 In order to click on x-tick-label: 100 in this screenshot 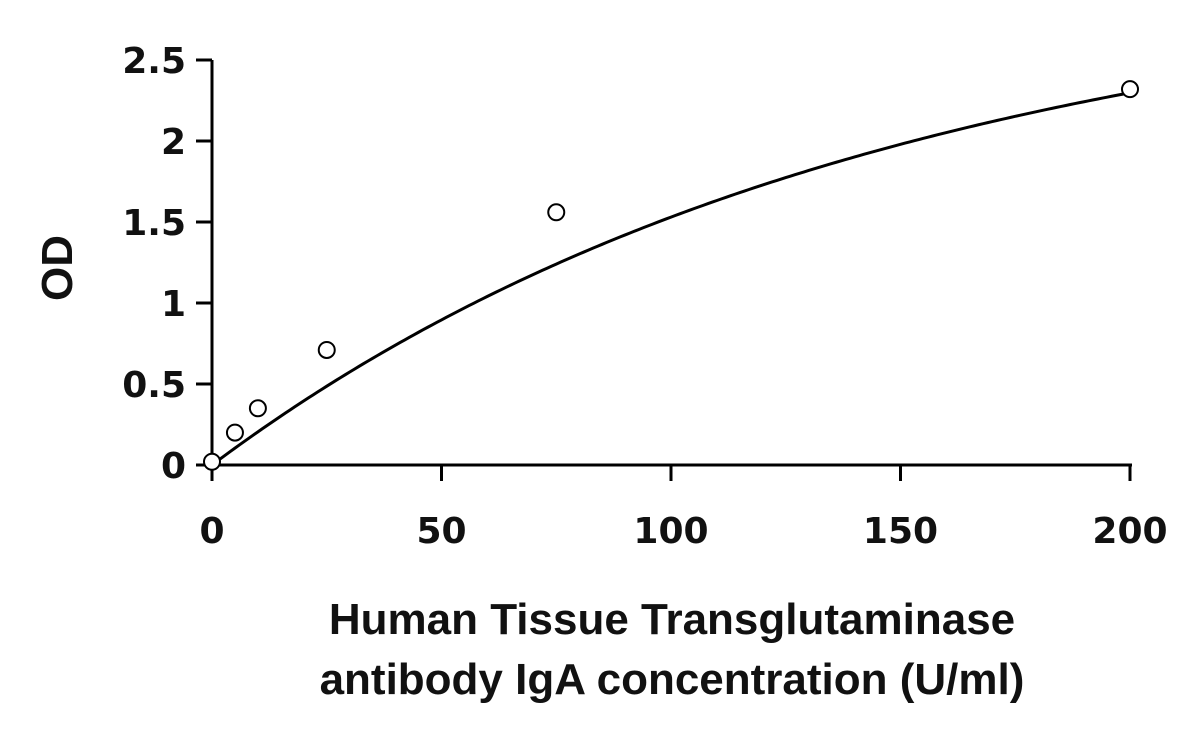, I will do `click(670, 531)`.